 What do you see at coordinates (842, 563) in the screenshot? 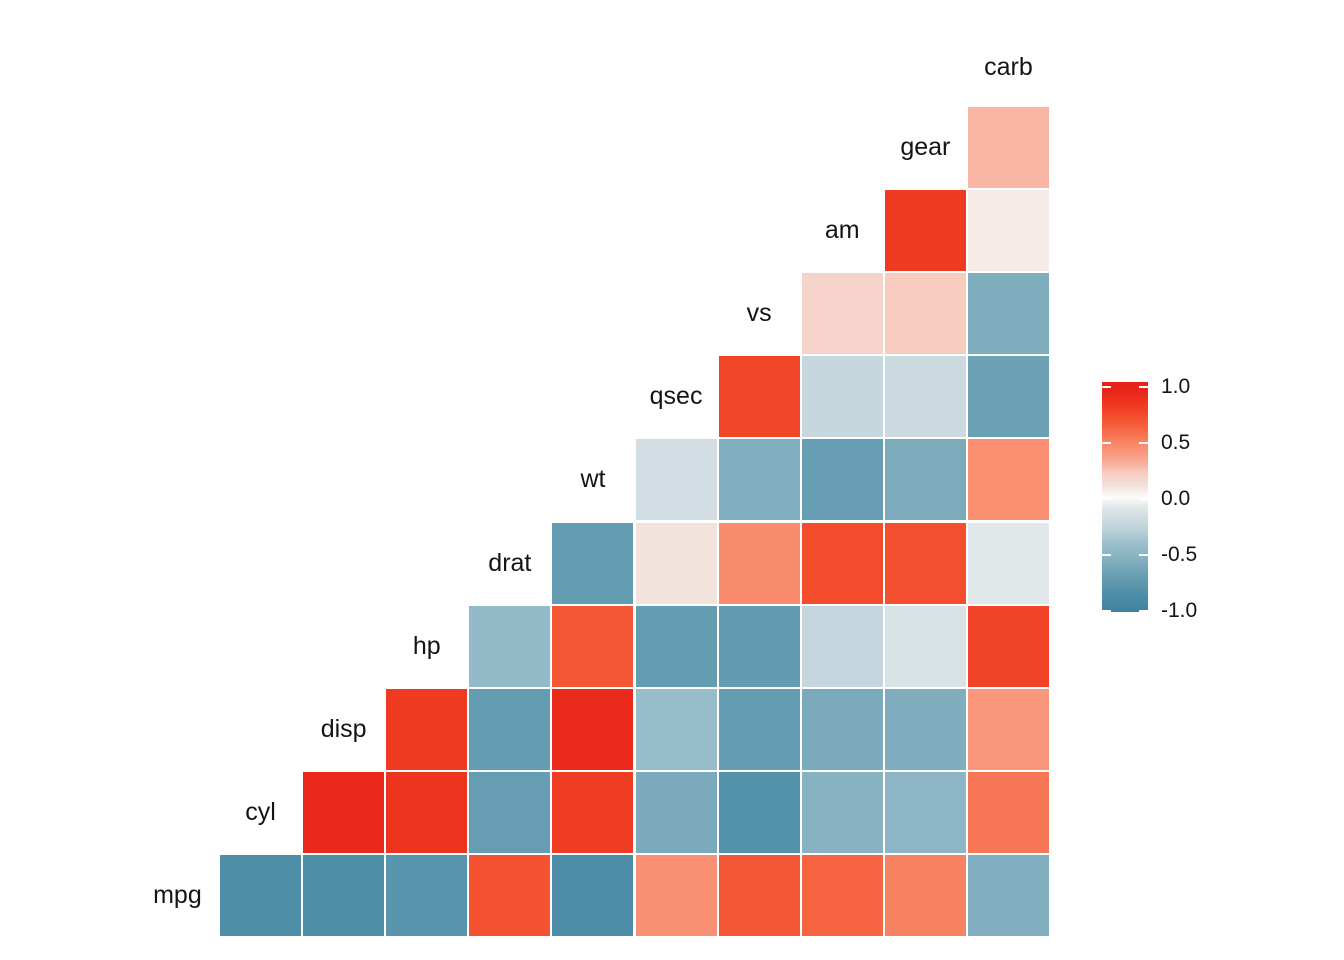
I see `cell-drat-am` at bounding box center [842, 563].